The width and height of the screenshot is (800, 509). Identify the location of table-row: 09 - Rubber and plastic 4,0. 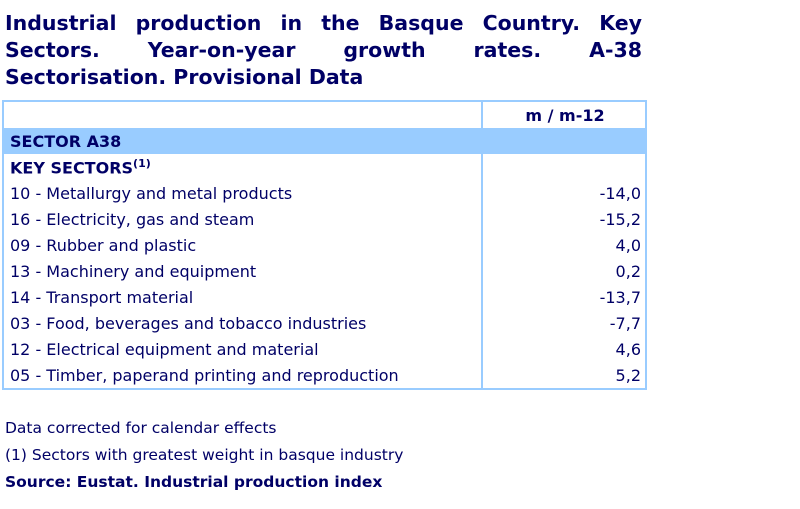
(324, 245).